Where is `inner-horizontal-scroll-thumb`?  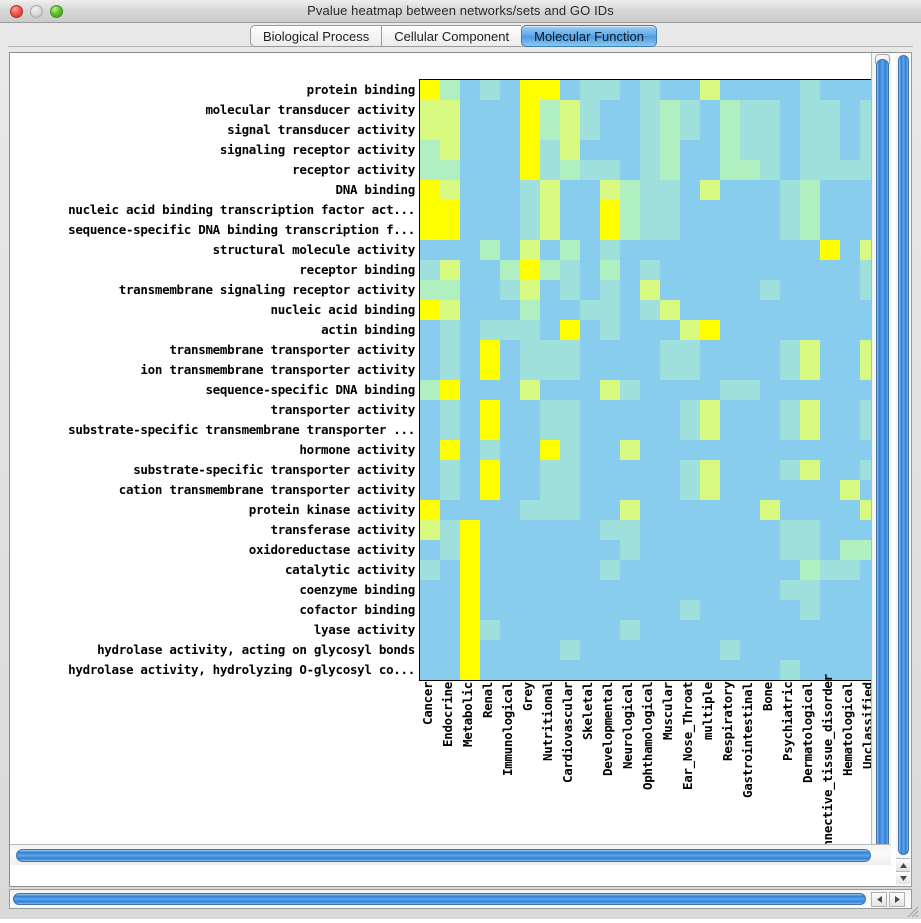 inner-horizontal-scroll-thumb is located at coordinates (443, 855).